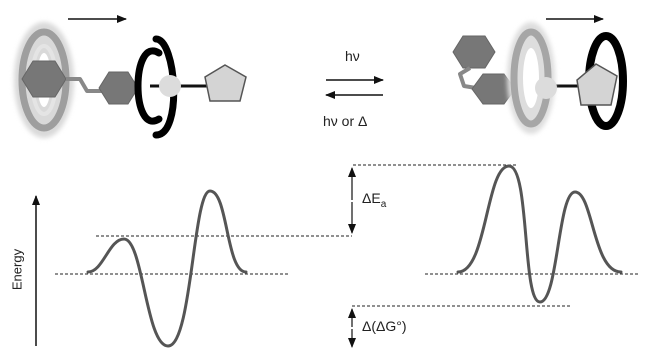 This screenshot has width=652, height=349. Describe the element at coordinates (352, 56) in the screenshot. I see `forward-arrow-label: hν` at that location.